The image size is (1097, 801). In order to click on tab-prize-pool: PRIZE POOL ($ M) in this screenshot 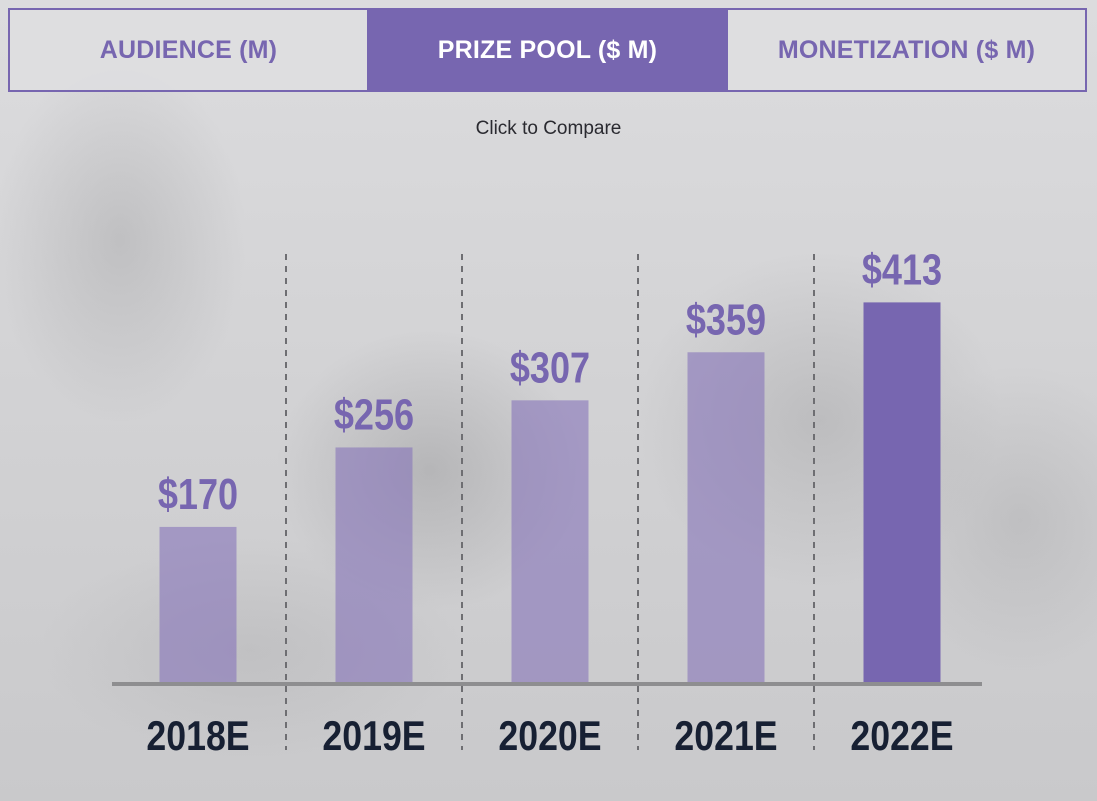, I will do `click(546, 50)`.